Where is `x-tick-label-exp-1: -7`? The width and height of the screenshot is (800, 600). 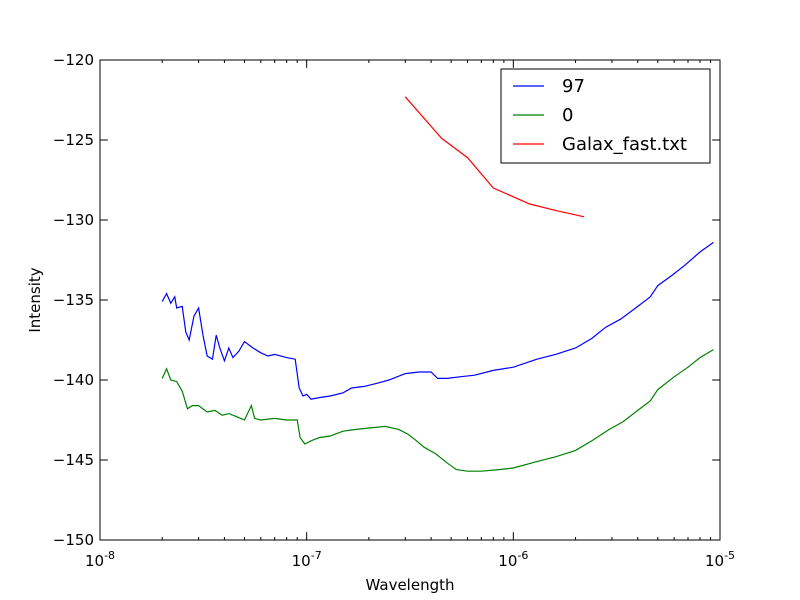 x-tick-label-exp-1: -7 is located at coordinates (316, 555).